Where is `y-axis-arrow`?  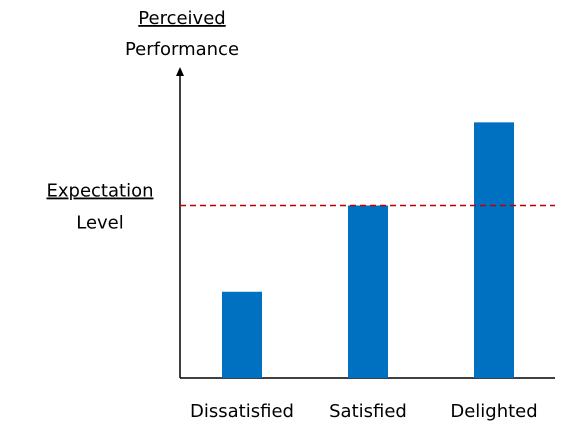 y-axis-arrow is located at coordinates (180, 71).